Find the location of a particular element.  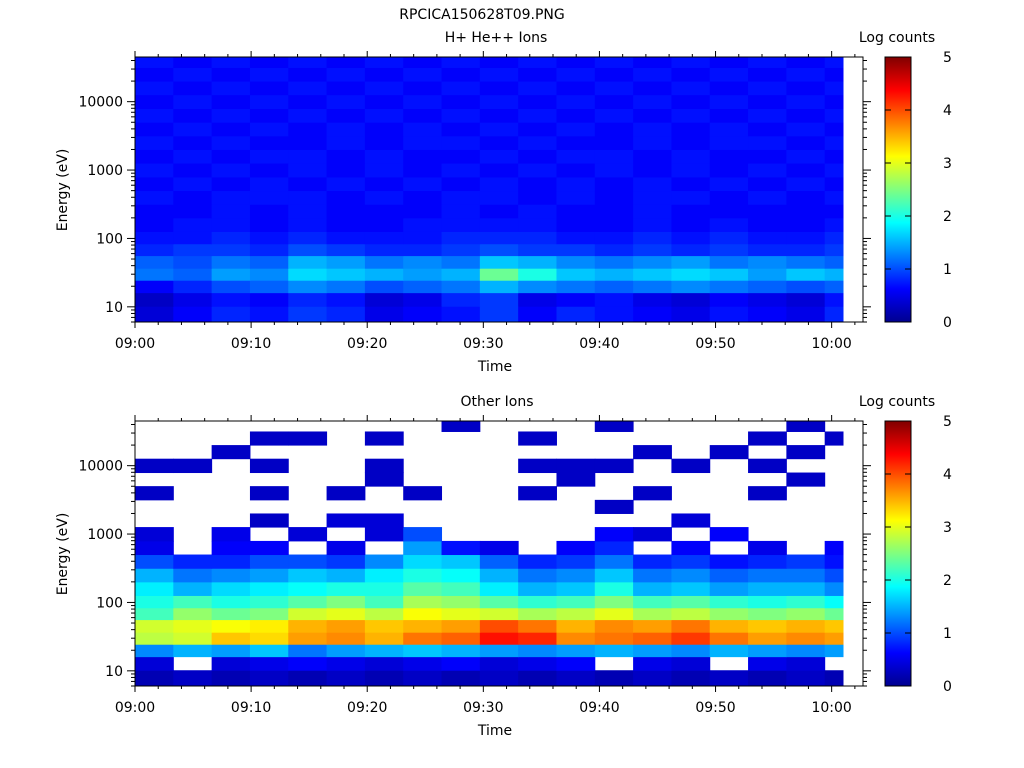

x-tick-label: 09:30 is located at coordinates (483, 344).